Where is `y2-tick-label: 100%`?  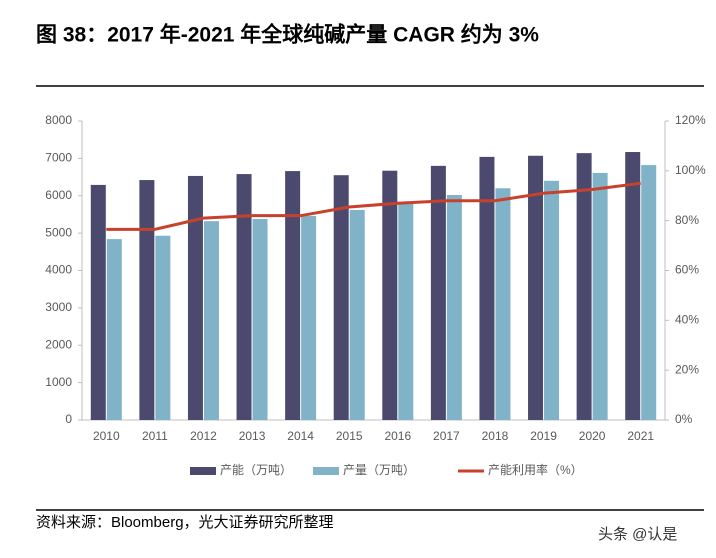 y2-tick-label: 100% is located at coordinates (690, 170).